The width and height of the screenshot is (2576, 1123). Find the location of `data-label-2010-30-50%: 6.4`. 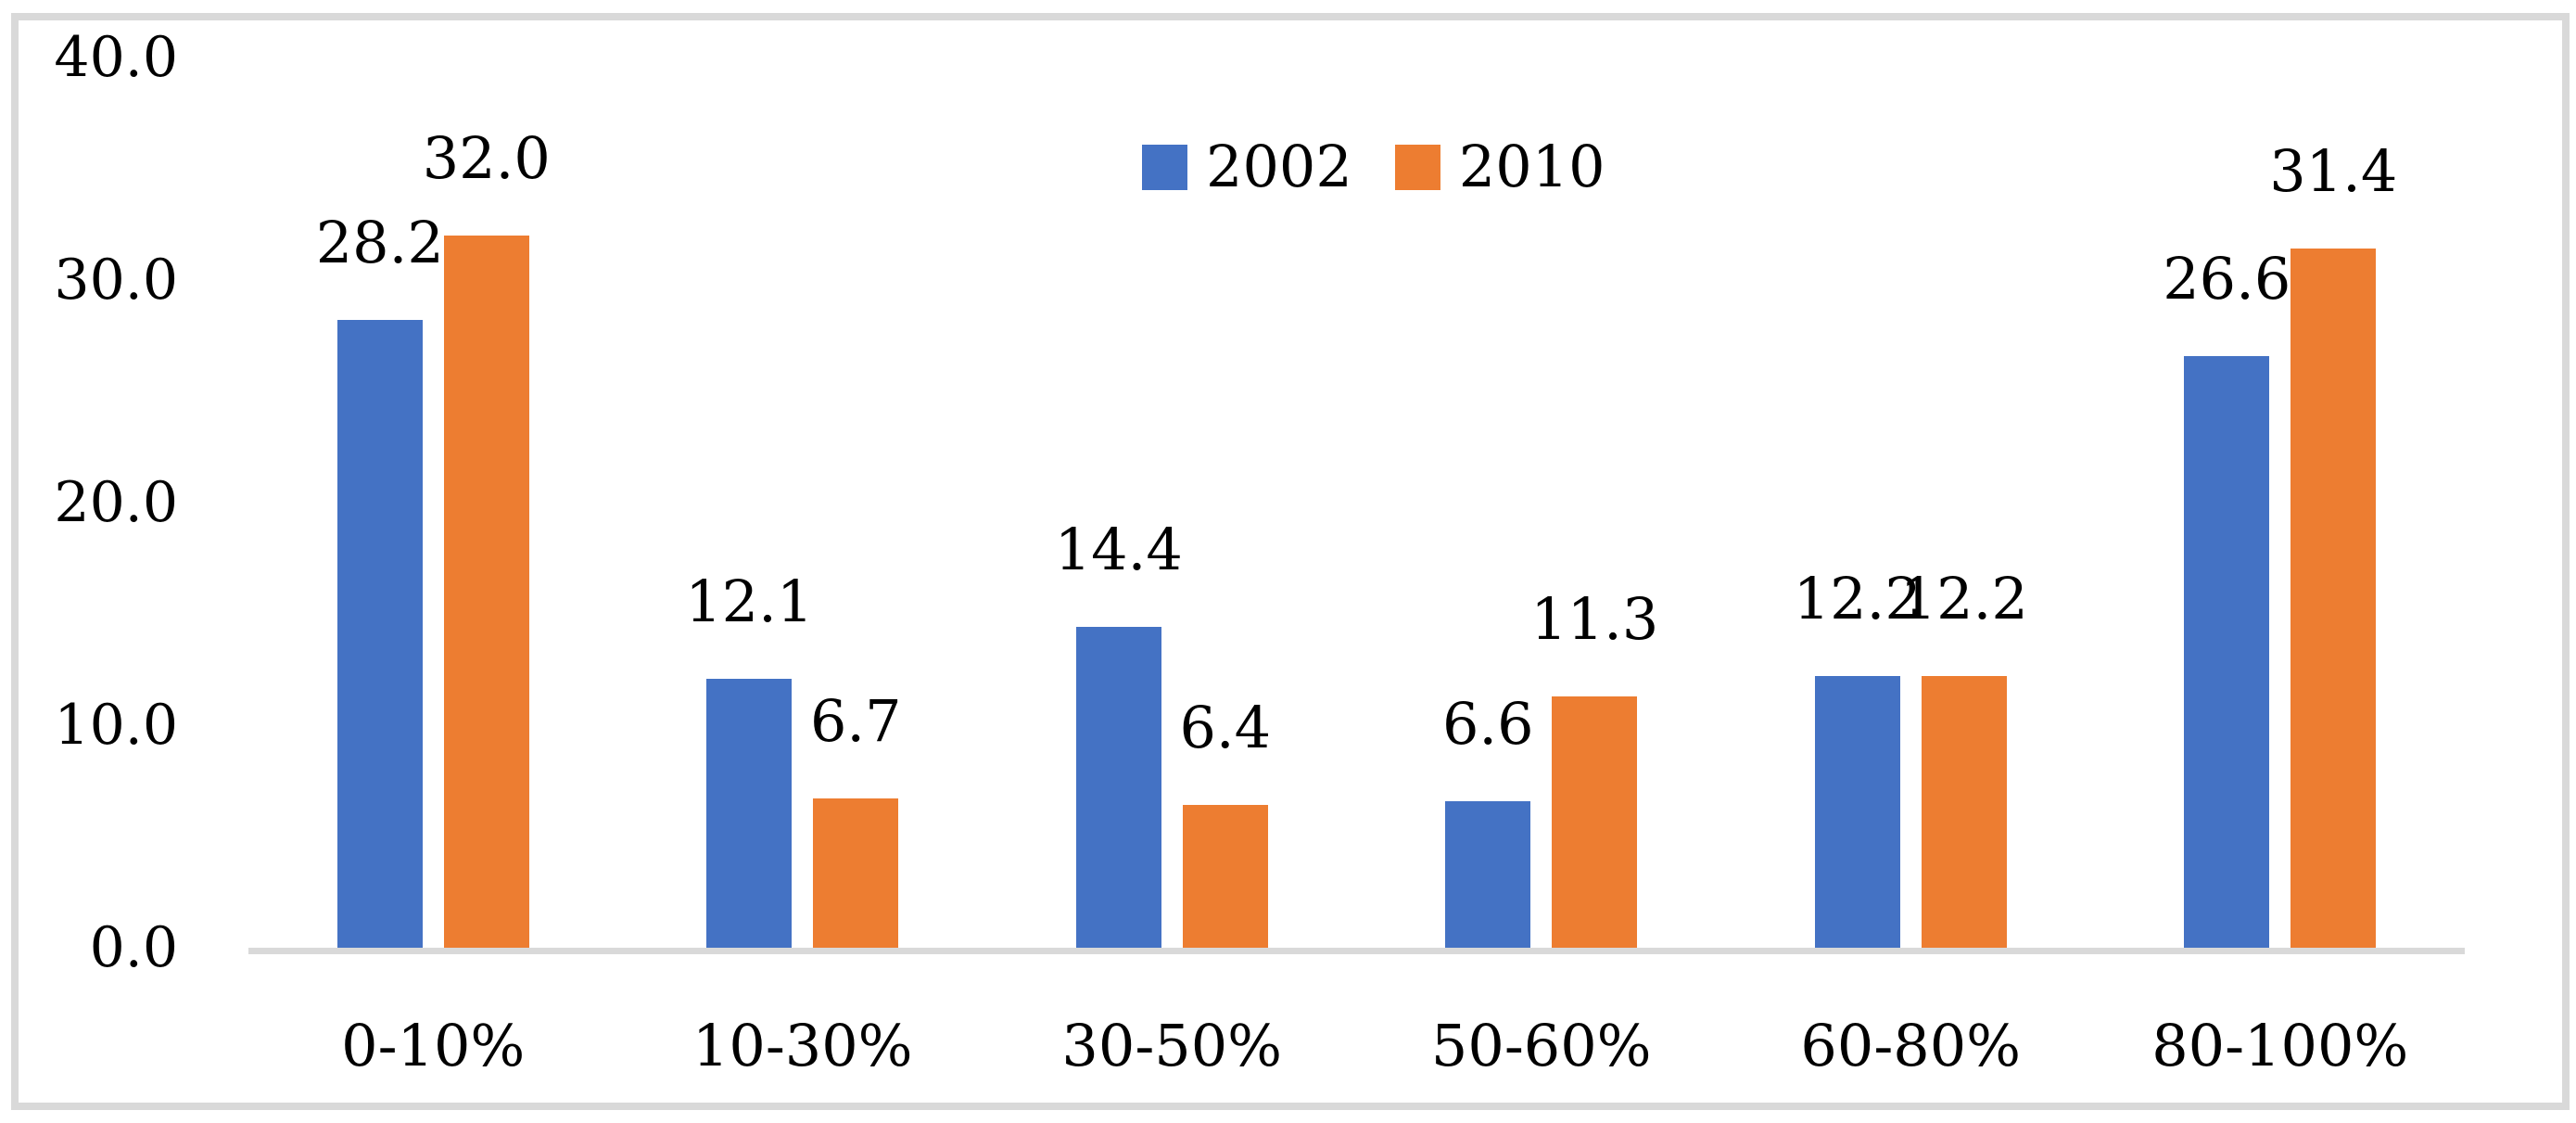

data-label-2010-30-50%: 6.4 is located at coordinates (1225, 728).